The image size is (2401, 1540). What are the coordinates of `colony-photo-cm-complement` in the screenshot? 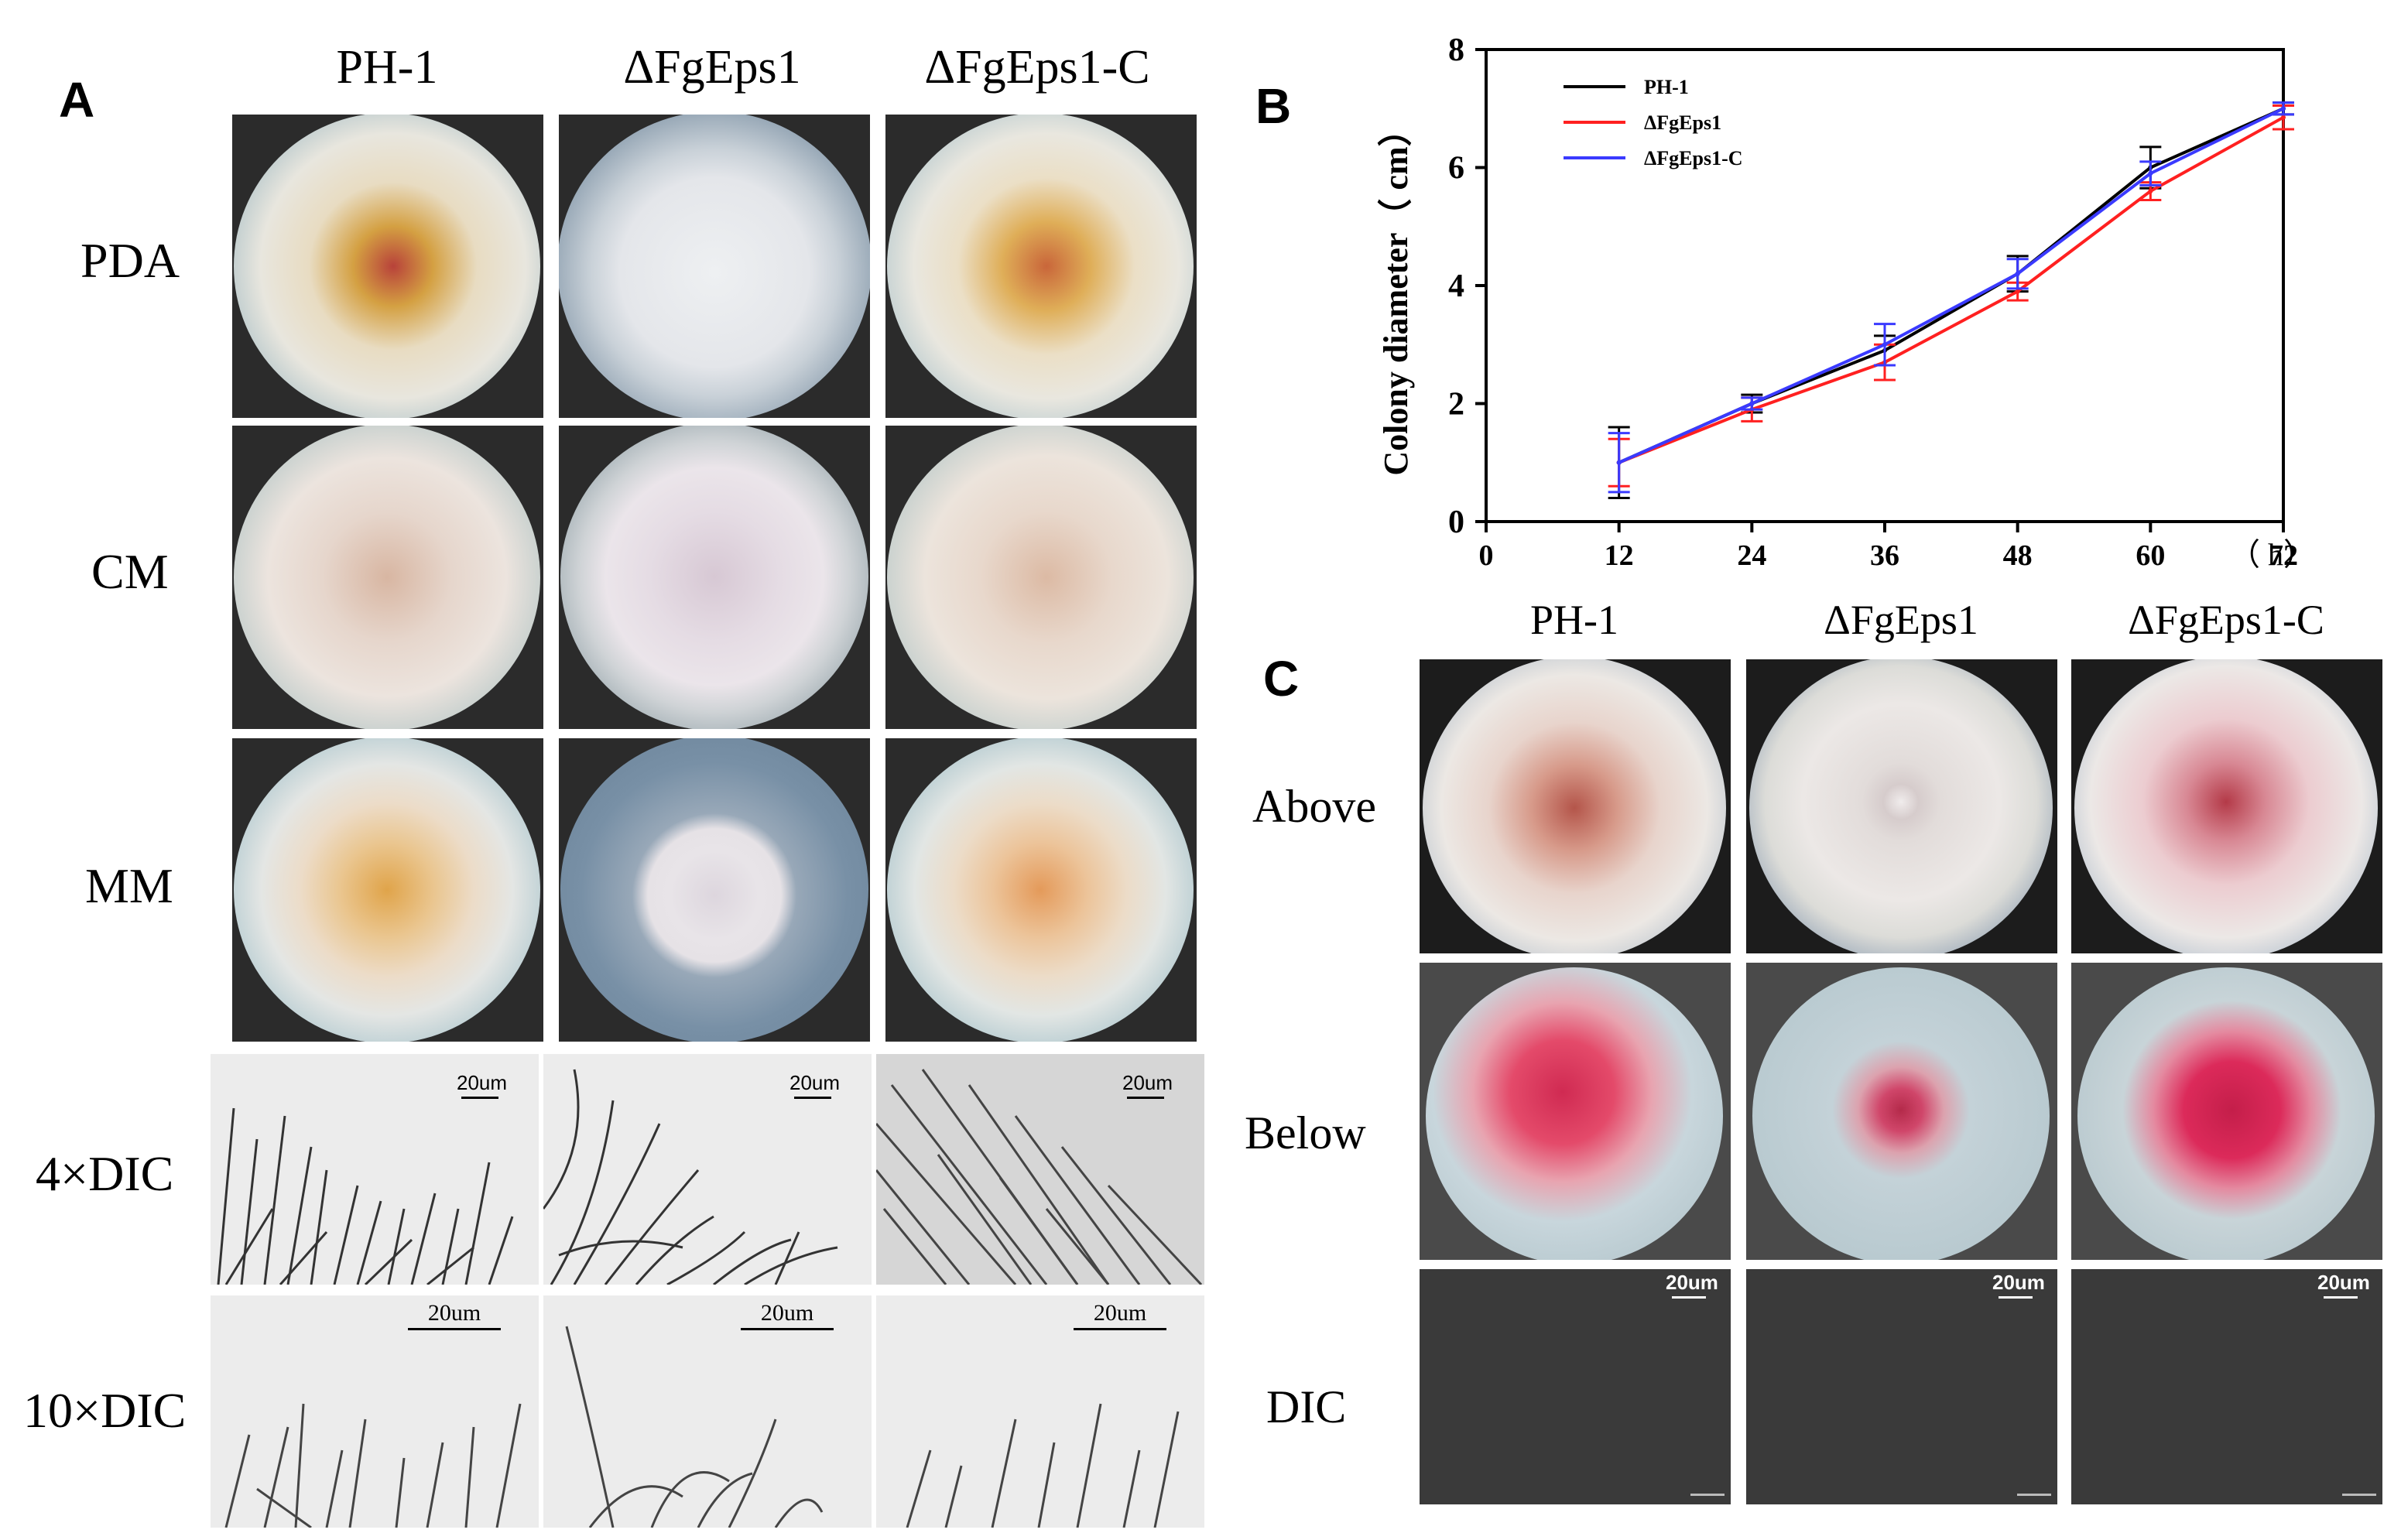 It's located at (1041, 577).